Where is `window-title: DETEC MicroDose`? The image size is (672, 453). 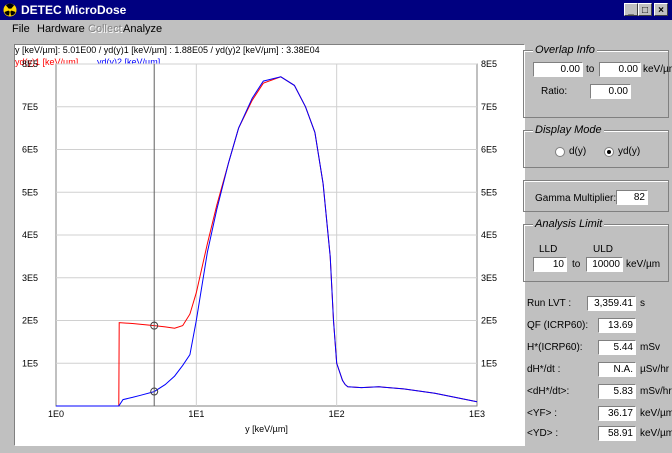
window-title: DETEC MicroDose is located at coordinates (74, 10).